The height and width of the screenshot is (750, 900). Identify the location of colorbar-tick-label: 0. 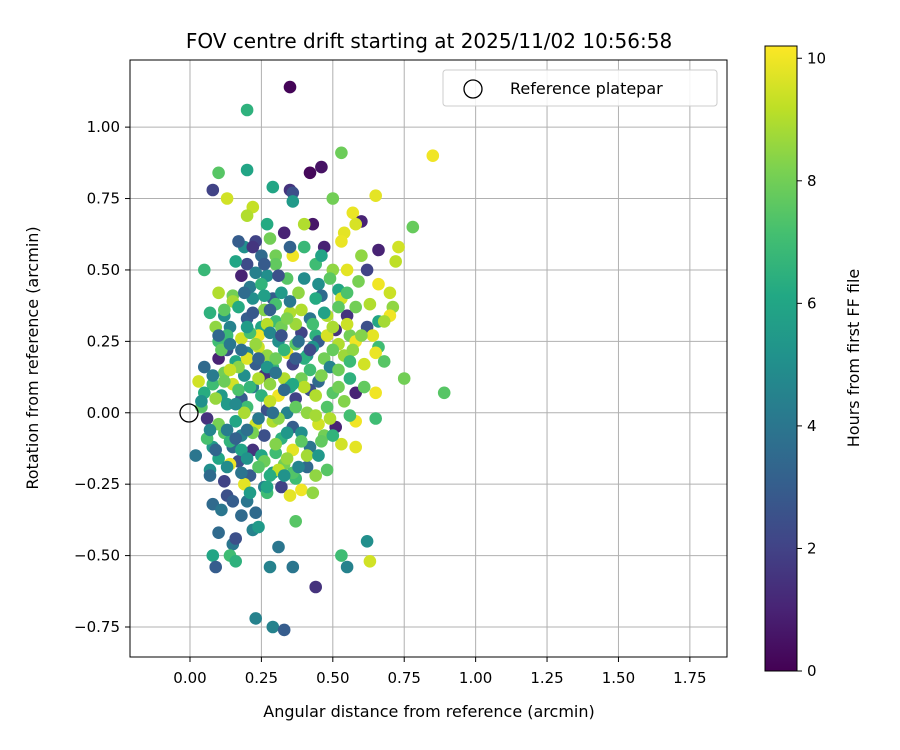
(812, 671).